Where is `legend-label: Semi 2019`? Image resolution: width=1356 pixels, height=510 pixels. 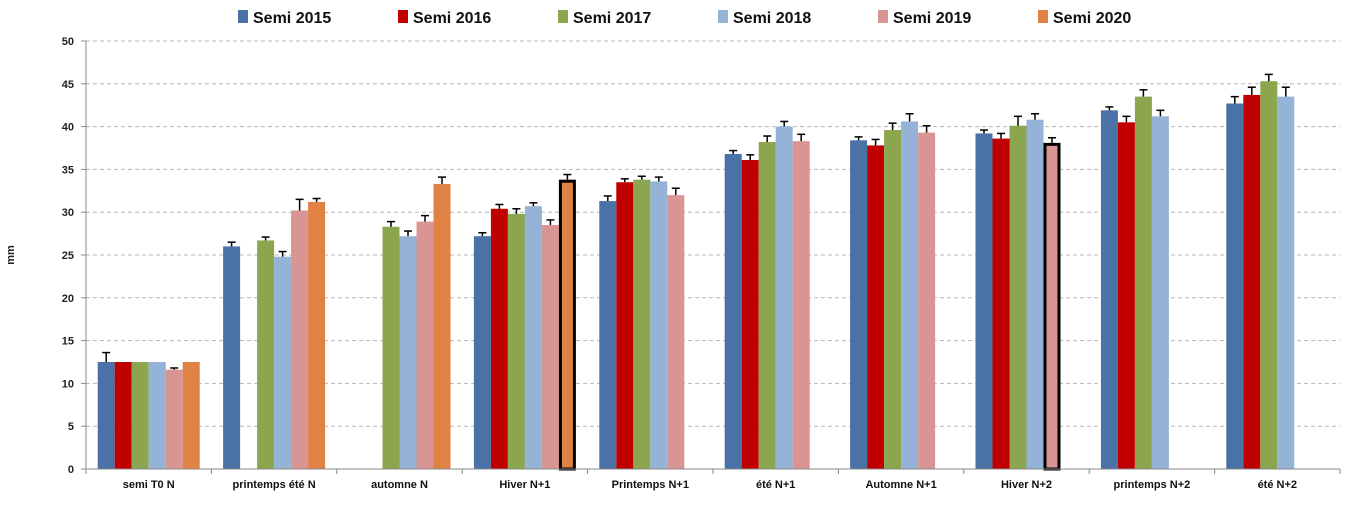
legend-label: Semi 2019 is located at coordinates (932, 18).